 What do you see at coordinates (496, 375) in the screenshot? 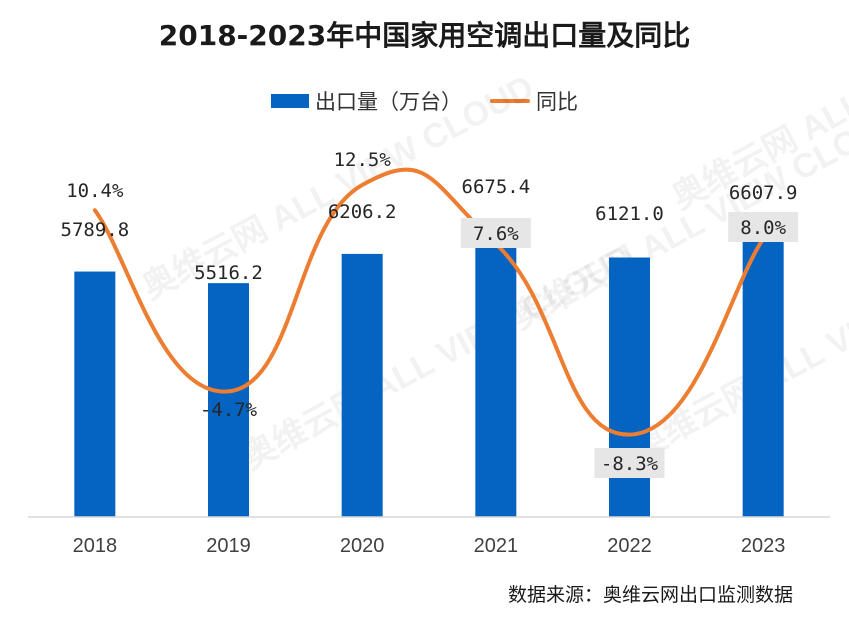
I see `bar-2021` at bounding box center [496, 375].